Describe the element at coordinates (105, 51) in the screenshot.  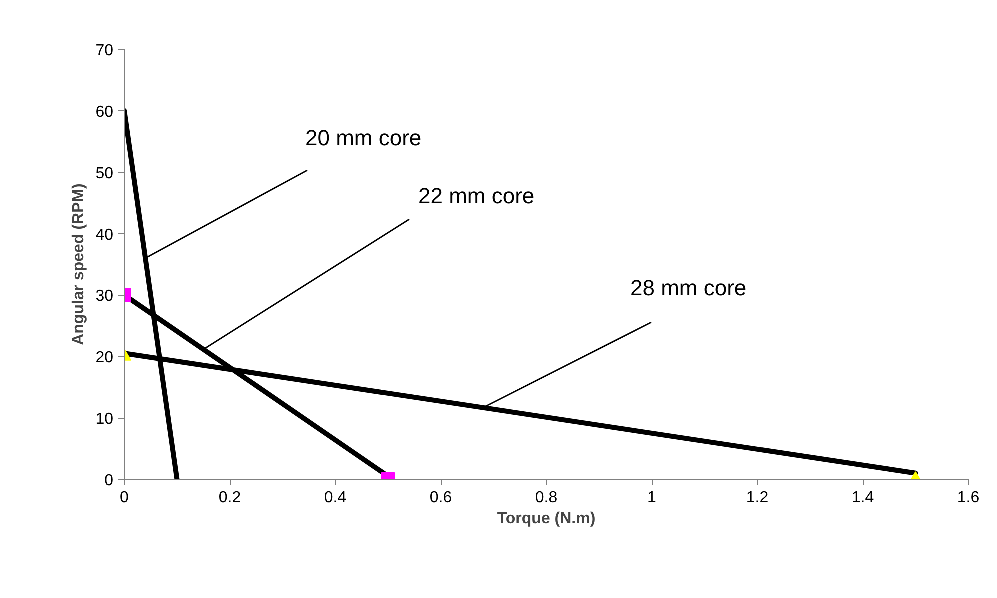
I see `y-tick-label: 70` at that location.